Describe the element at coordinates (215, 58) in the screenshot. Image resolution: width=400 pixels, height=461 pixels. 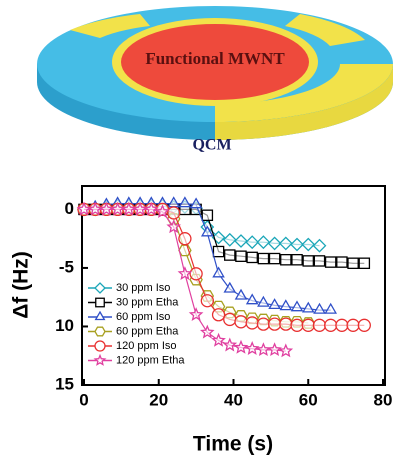
I see `center-label: Functional MWNT` at that location.